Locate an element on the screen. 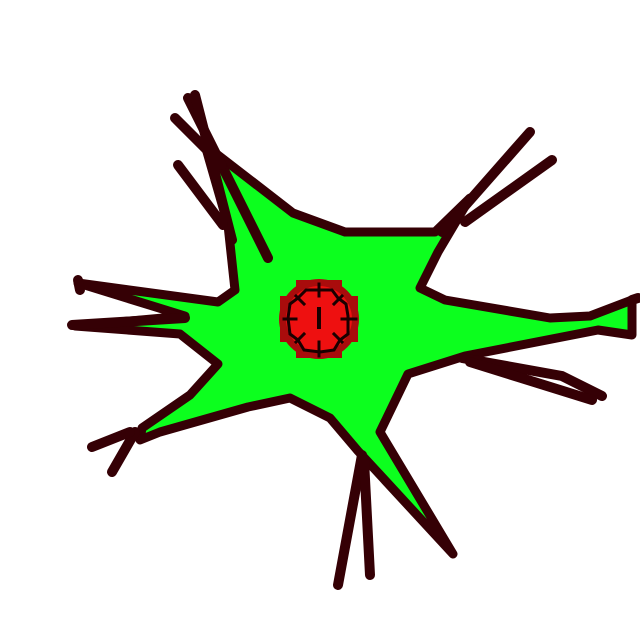 This screenshot has width=640, height=640. tendril-right-tip is located at coordinates (633, 299).